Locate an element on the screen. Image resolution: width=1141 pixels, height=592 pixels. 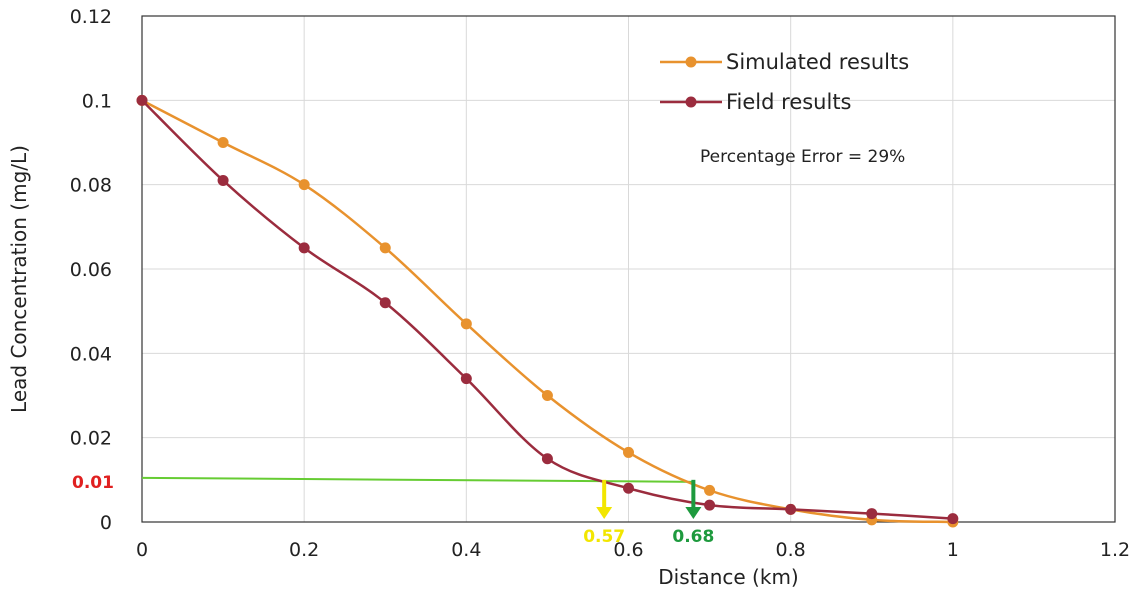
legend-label-field: Field results is located at coordinates (789, 102).